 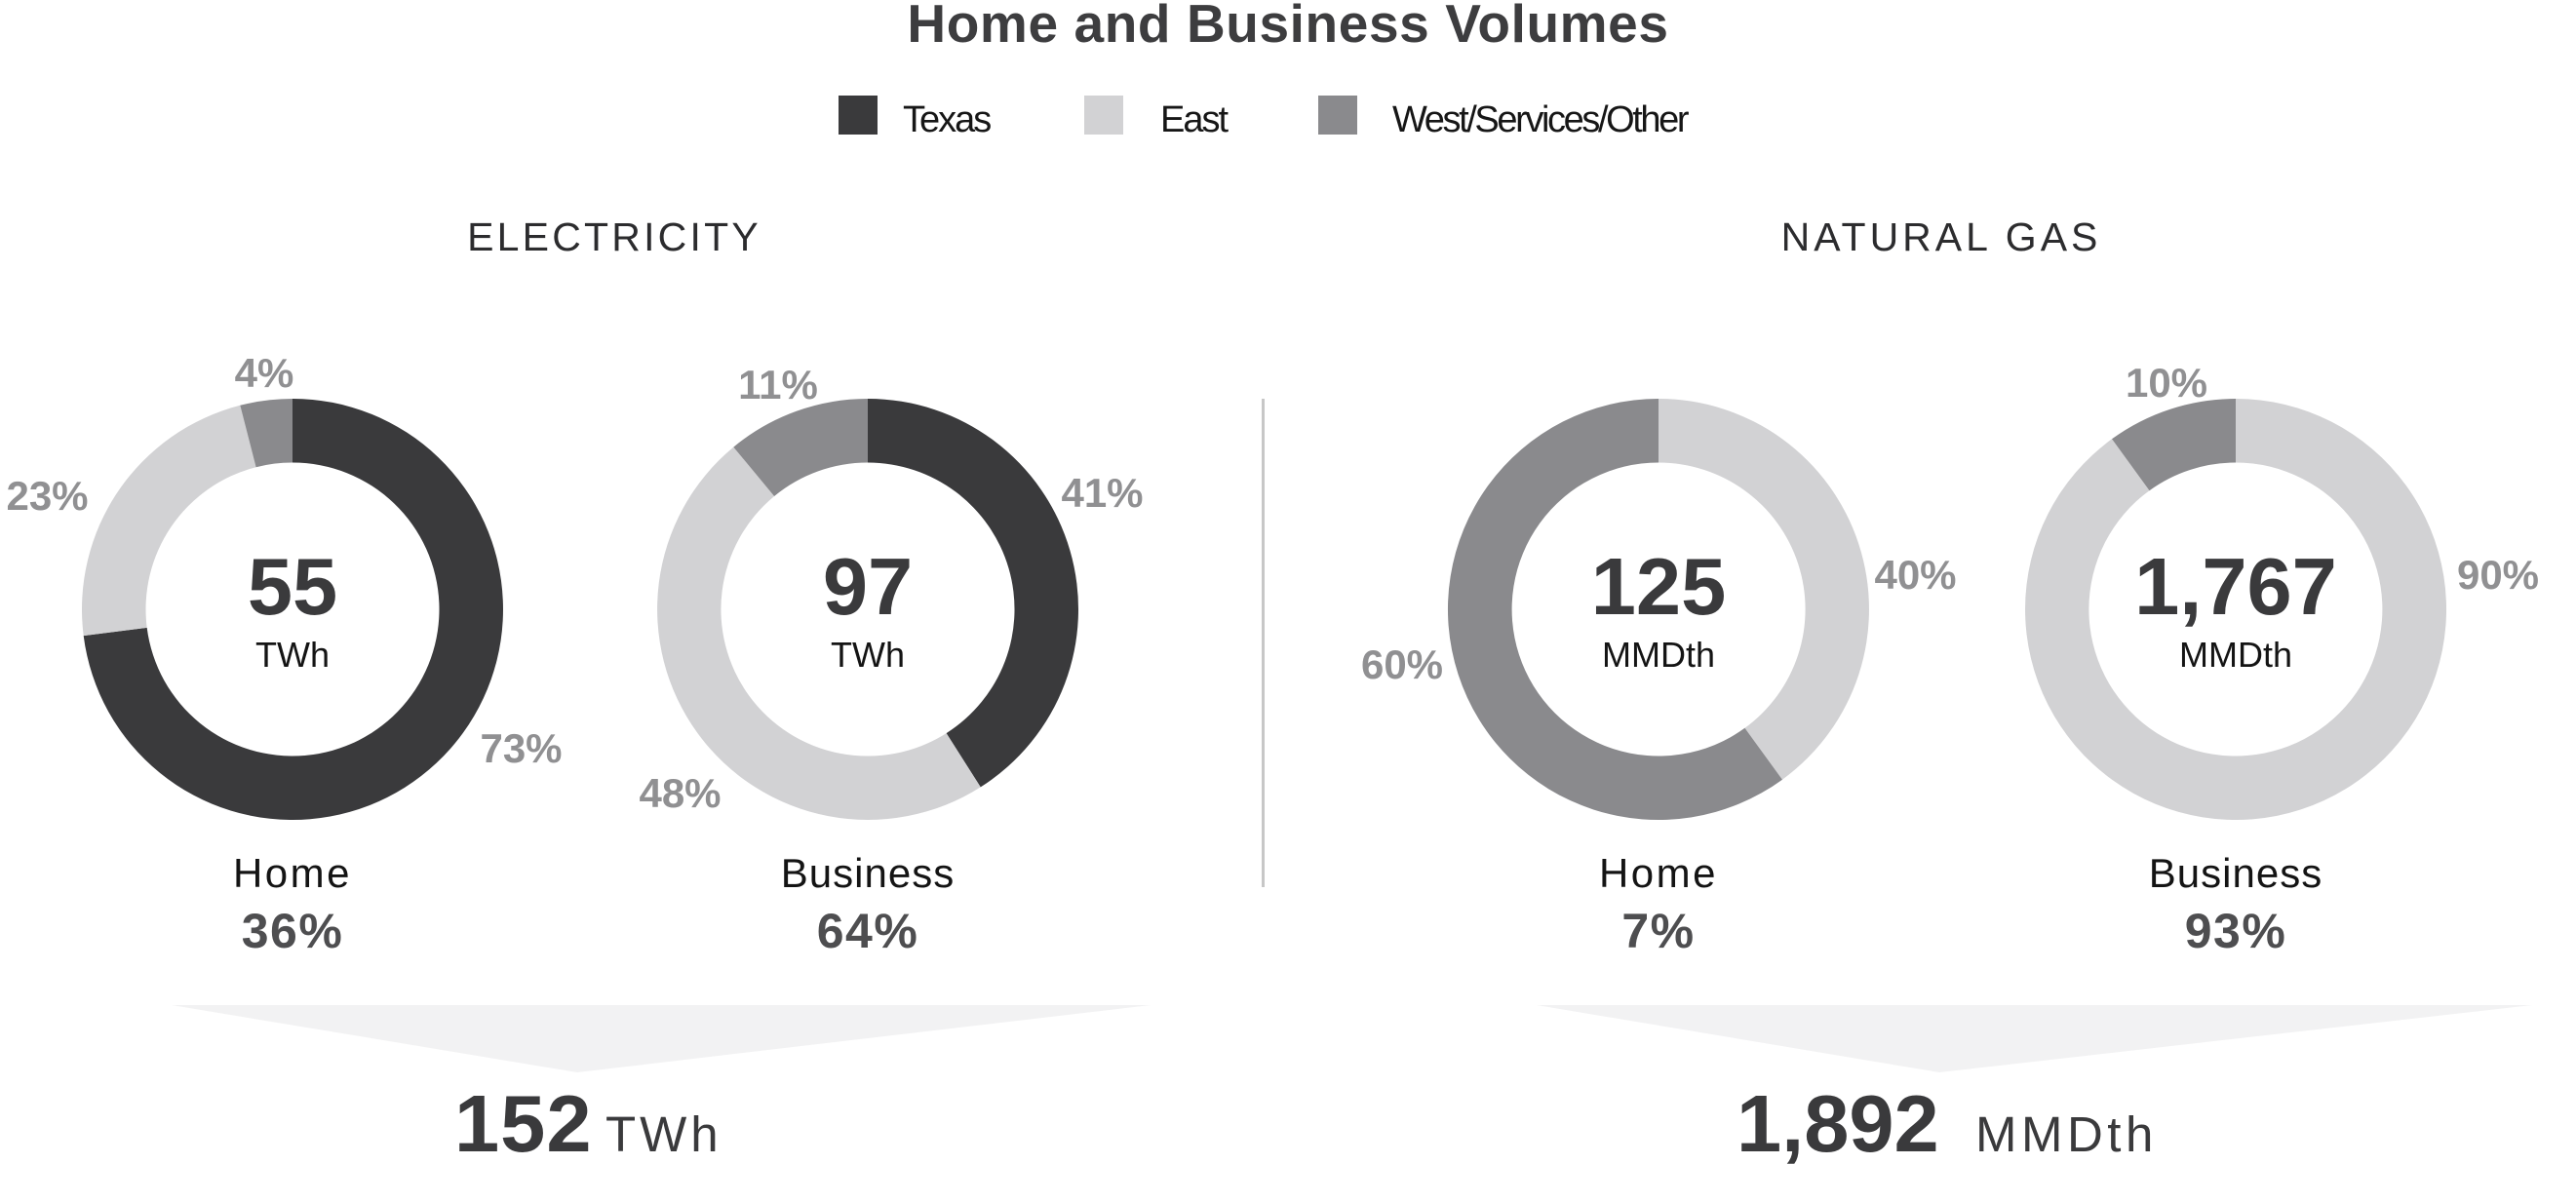 I want to click on svg-text: East, so click(x=1194, y=119).